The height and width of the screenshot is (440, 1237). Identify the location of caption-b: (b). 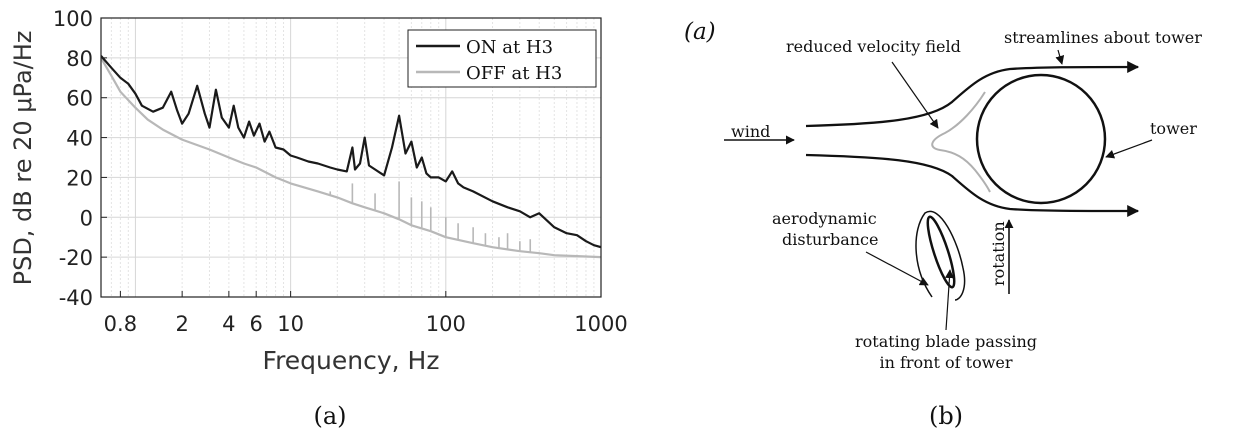
(946, 416).